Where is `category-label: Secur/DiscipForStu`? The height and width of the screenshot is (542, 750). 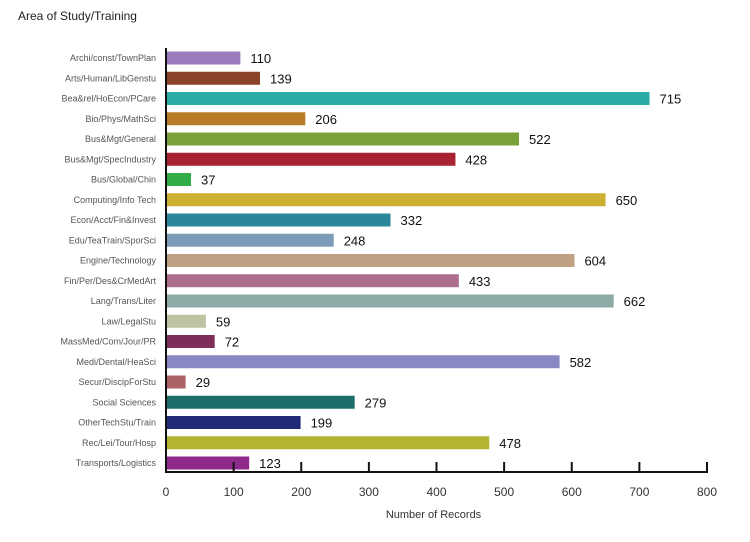
category-label: Secur/DiscipForStu is located at coordinates (117, 382).